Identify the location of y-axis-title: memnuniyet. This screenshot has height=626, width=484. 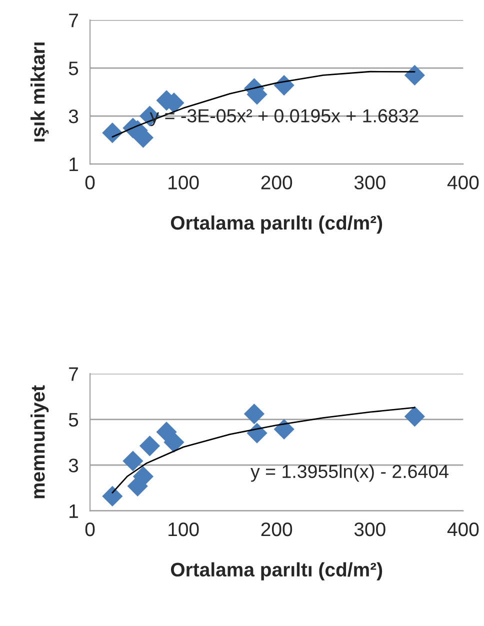
(39, 441).